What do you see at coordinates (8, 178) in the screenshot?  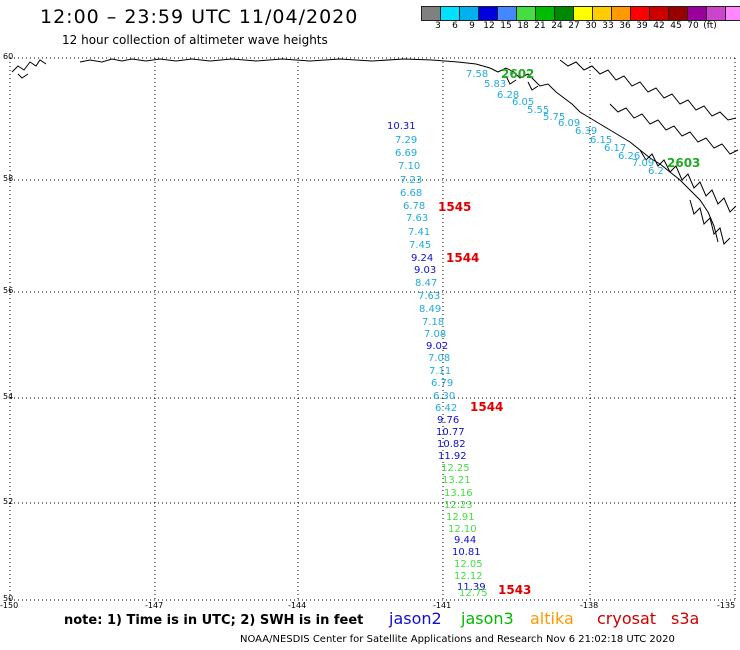 I see `latitude-label: 58` at bounding box center [8, 178].